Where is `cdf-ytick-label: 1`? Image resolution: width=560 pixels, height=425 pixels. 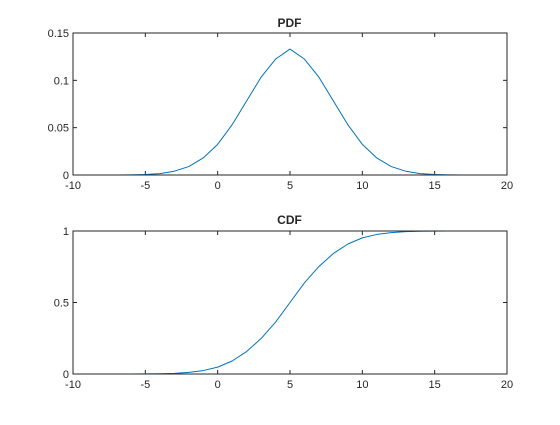
cdf-ytick-label: 1 is located at coordinates (66, 232).